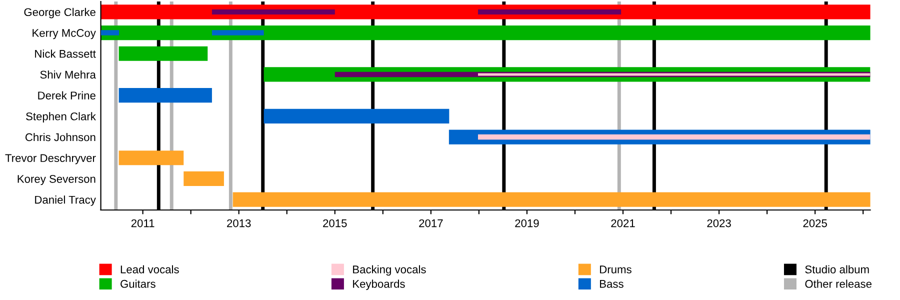 The height and width of the screenshot is (300, 900). Describe the element at coordinates (389, 270) in the screenshot. I see `legend-label: Backing vocals` at that location.